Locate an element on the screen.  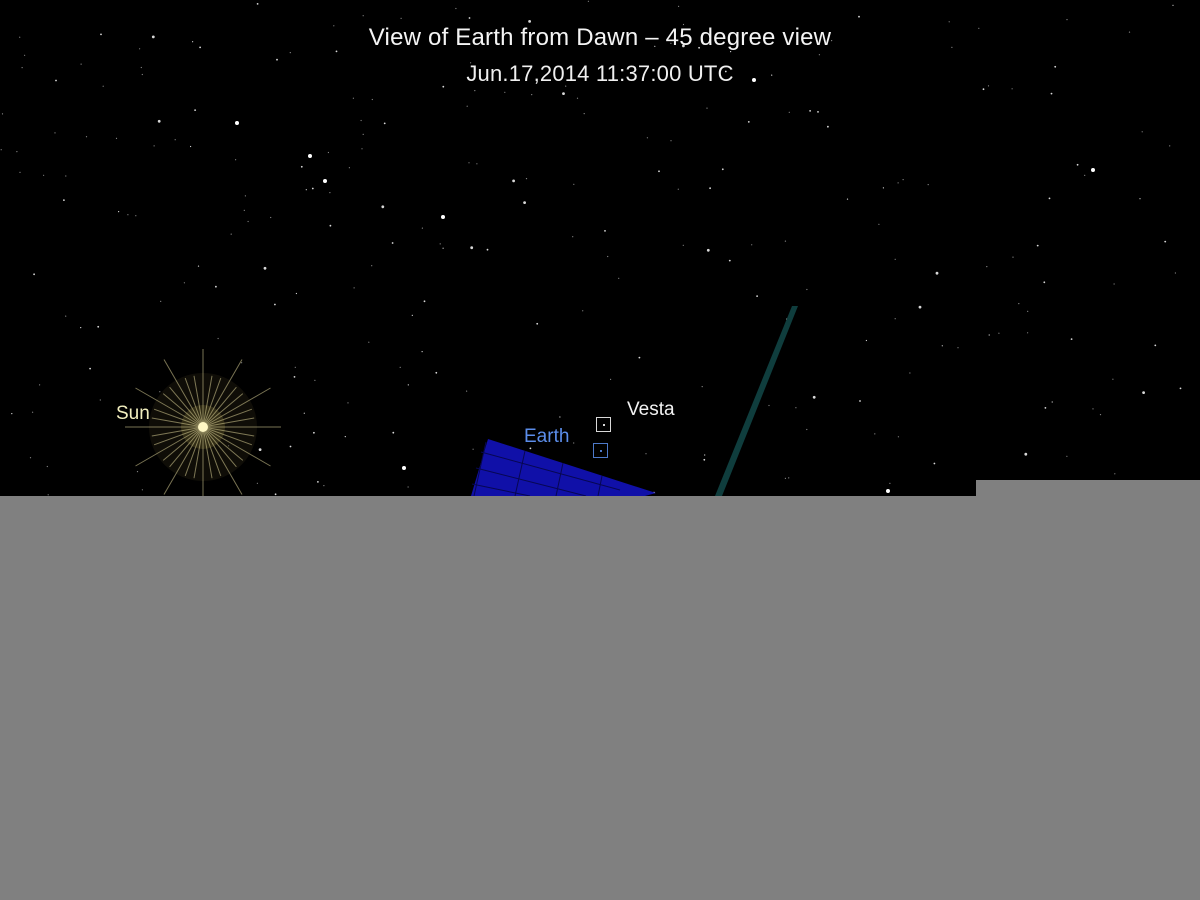
sun-glow is located at coordinates (203, 427).